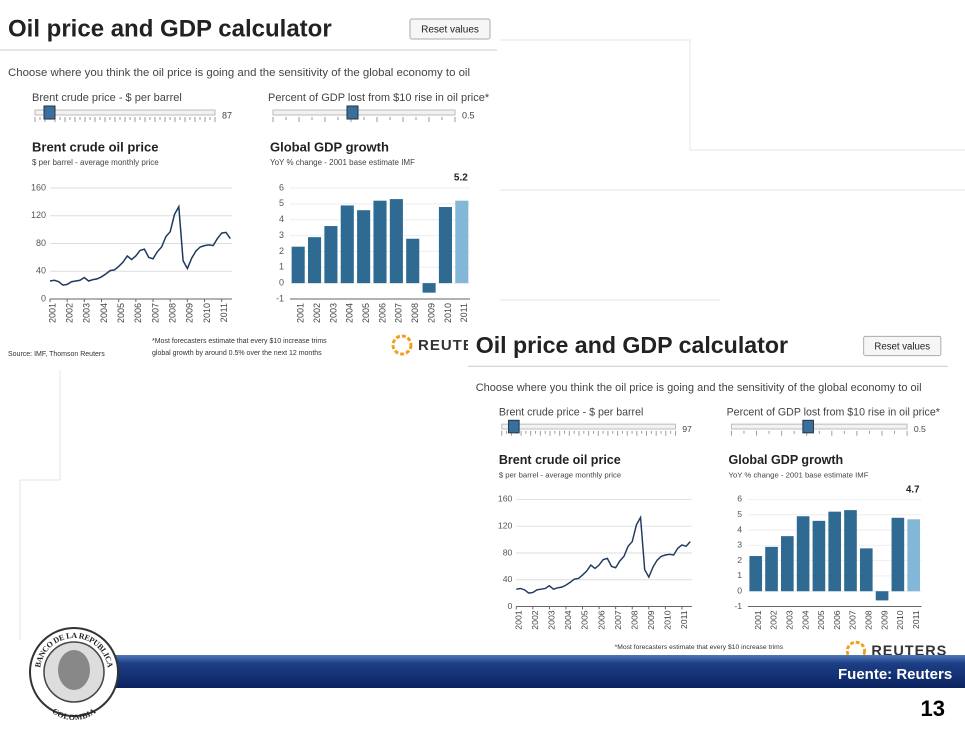 The height and width of the screenshot is (732, 965). What do you see at coordinates (281, 203) in the screenshot?
I see `y-tick-label: 5` at bounding box center [281, 203].